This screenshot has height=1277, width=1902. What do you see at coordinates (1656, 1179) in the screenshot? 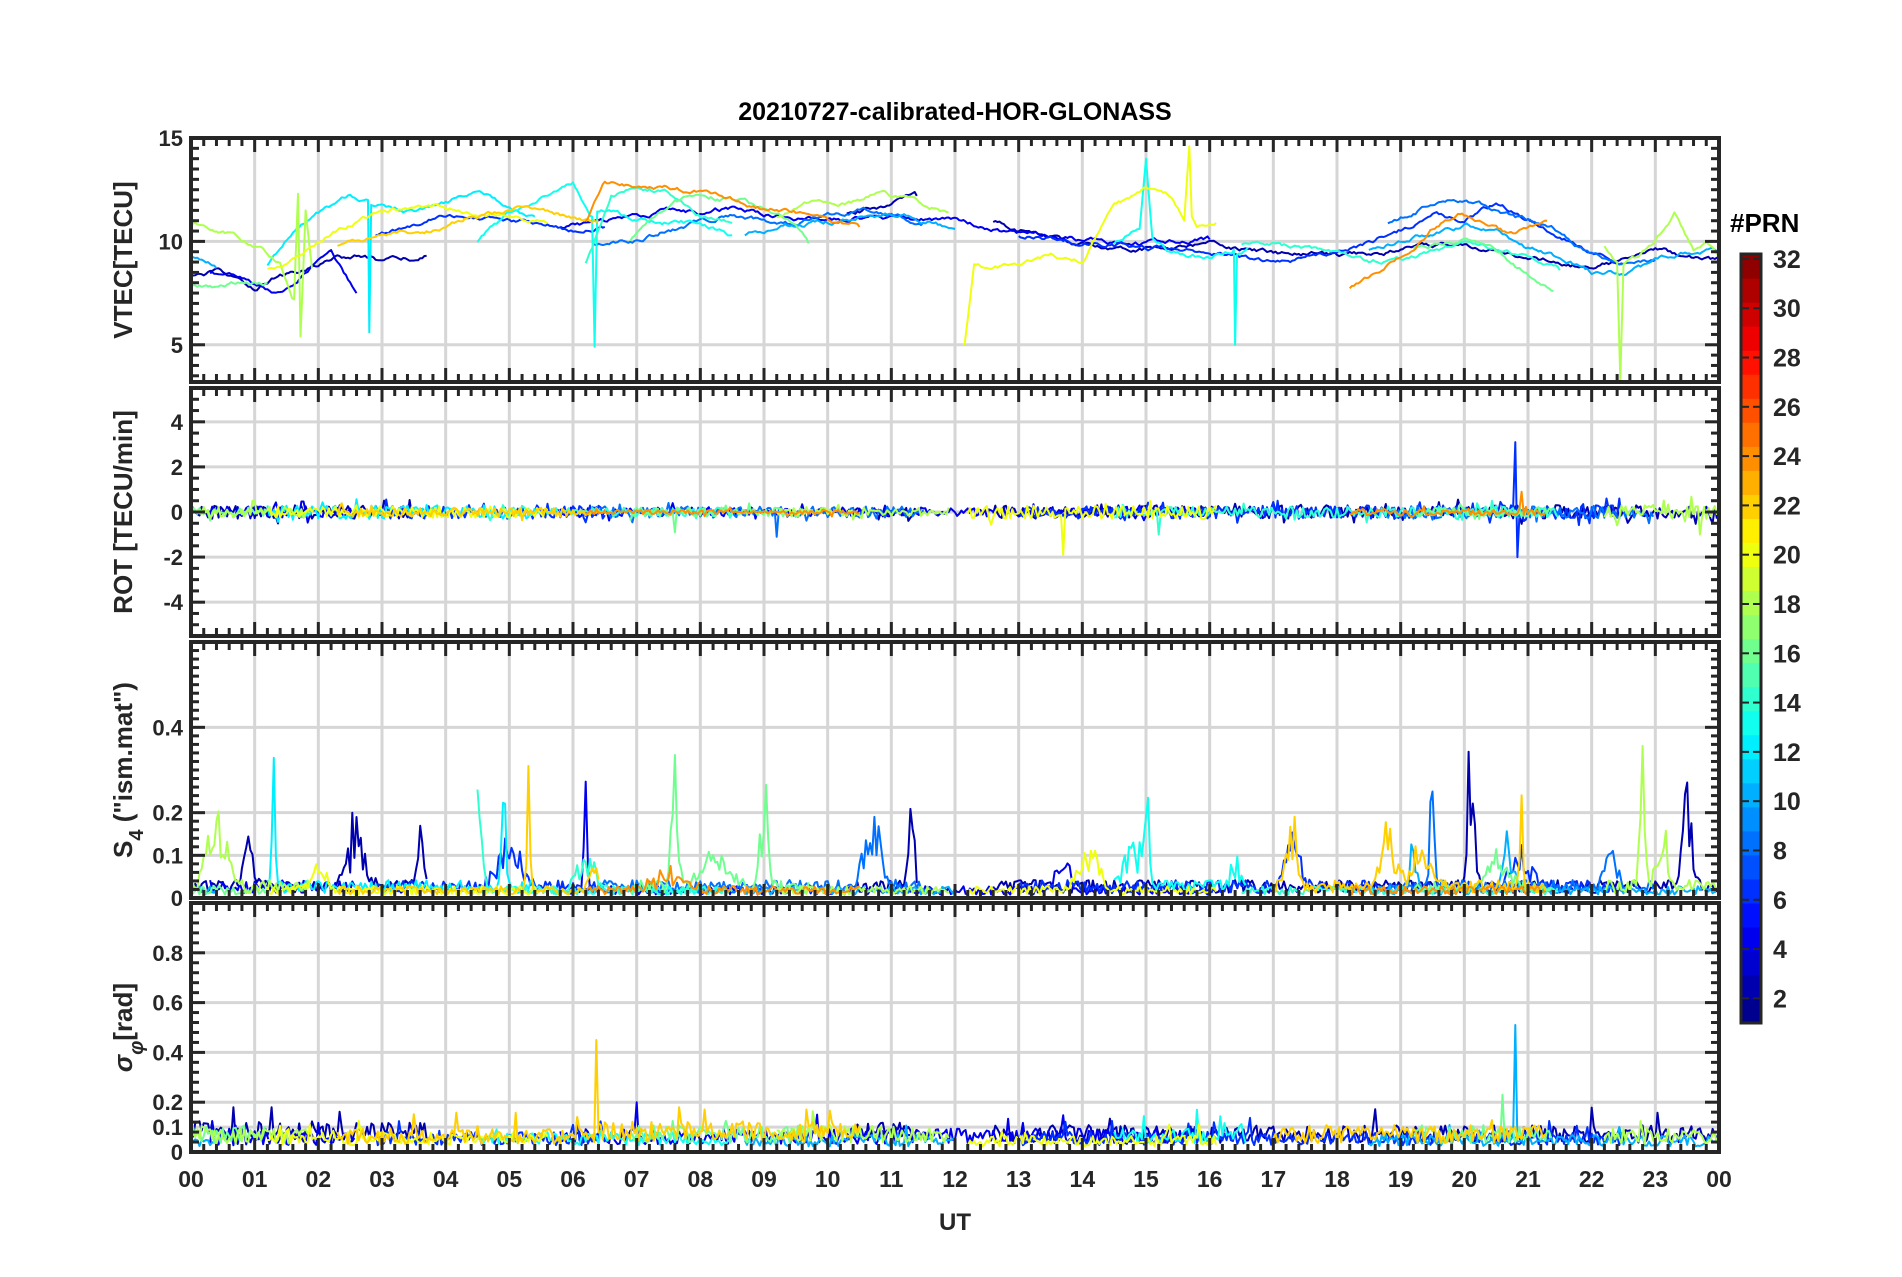
I see `x-tick-label: 23` at bounding box center [1656, 1179].